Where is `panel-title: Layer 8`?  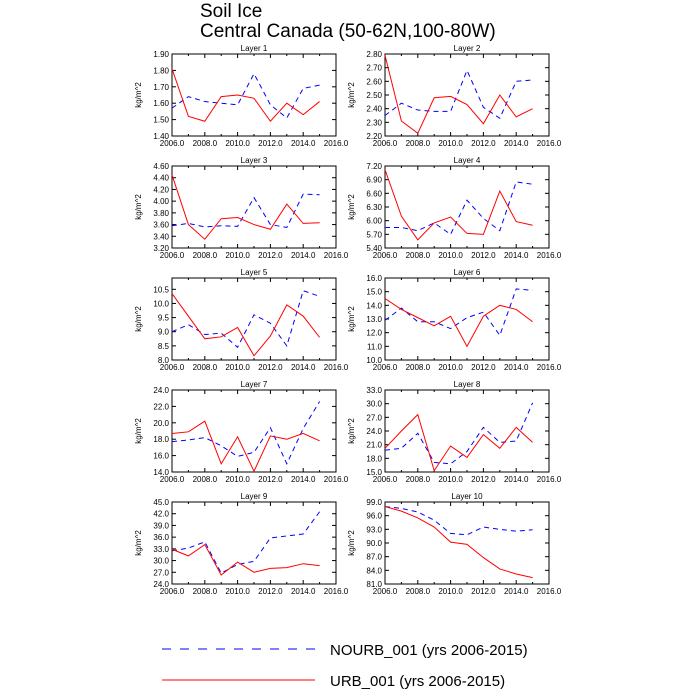 panel-title: Layer 8 is located at coordinates (467, 384).